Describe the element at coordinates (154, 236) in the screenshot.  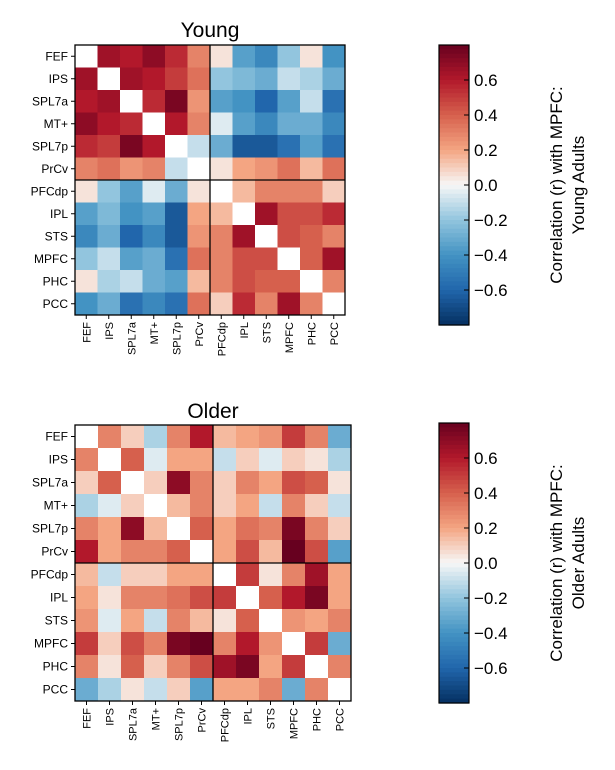
I see `heatmap-cell-STS-MT+` at that location.